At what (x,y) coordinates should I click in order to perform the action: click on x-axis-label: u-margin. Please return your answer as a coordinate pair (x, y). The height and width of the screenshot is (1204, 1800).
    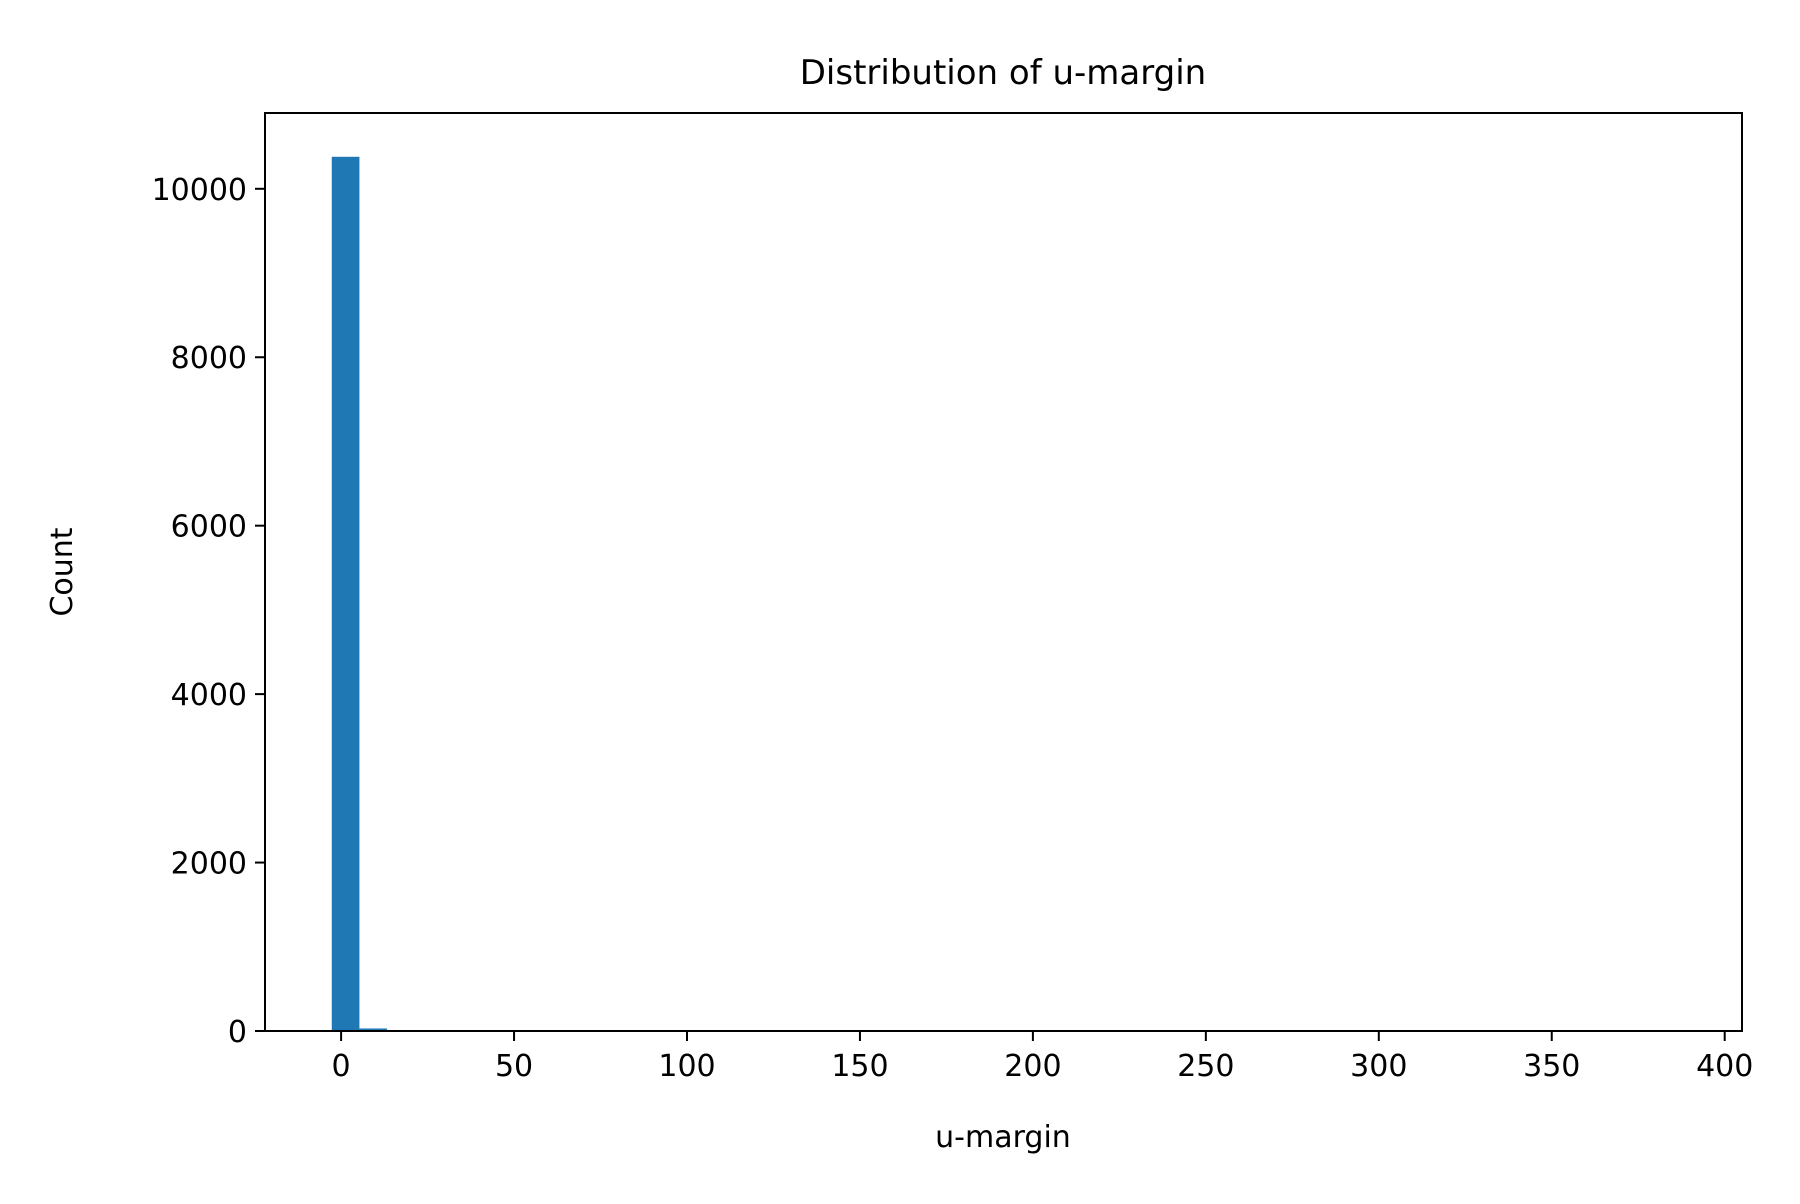
    Looking at the image, I should click on (1003, 1137).